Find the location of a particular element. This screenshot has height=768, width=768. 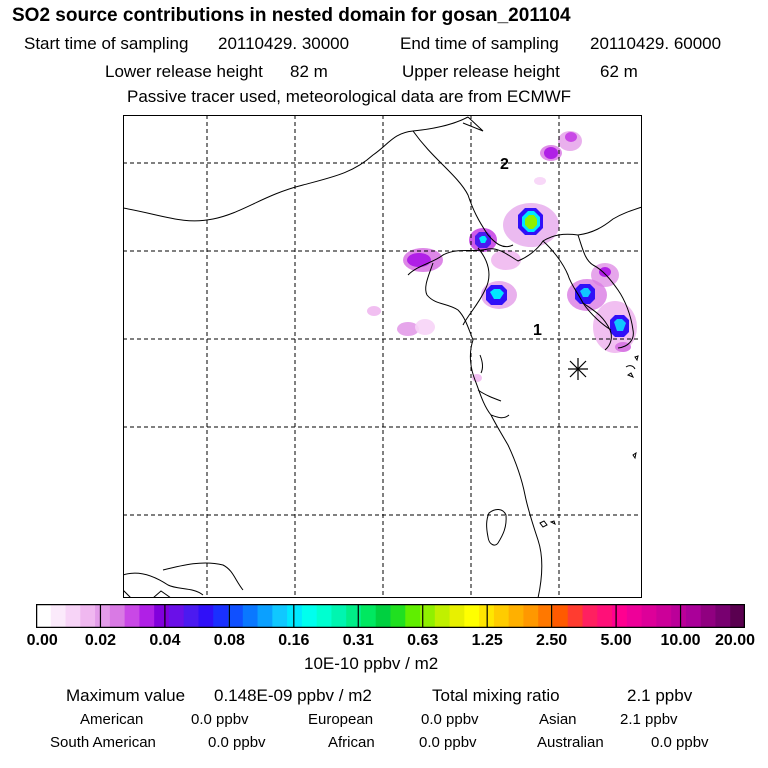

colorbar-frame is located at coordinates (390, 616).